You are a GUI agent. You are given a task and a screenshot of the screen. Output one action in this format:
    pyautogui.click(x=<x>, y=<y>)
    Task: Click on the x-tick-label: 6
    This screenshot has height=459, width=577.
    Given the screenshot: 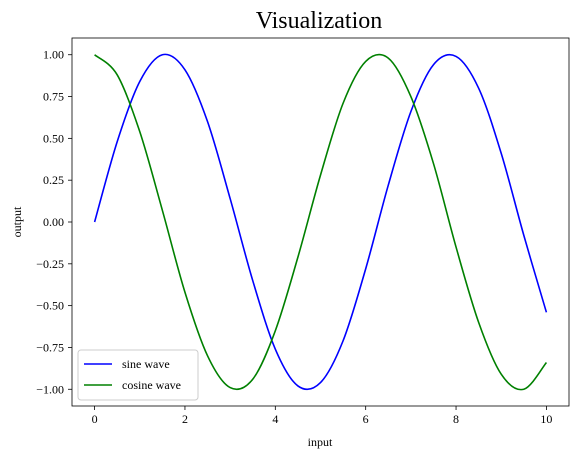 What is the action you would take?
    pyautogui.click(x=366, y=419)
    